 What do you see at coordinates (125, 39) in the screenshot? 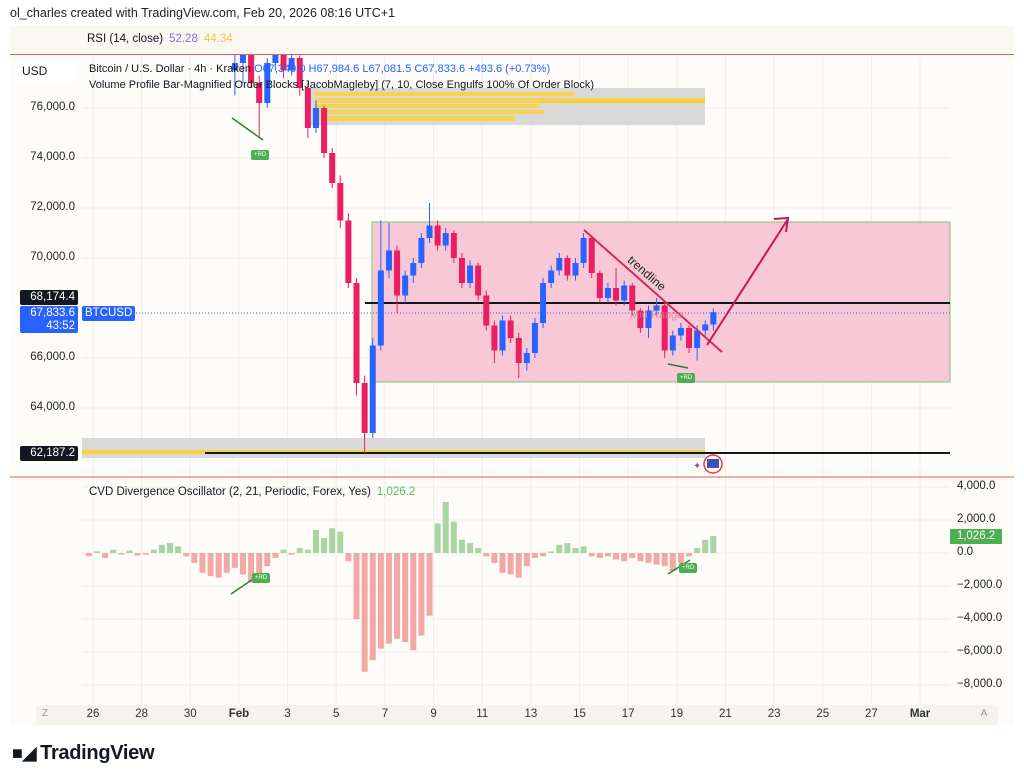
I see `rsi-title: RSI (14, close)` at bounding box center [125, 39].